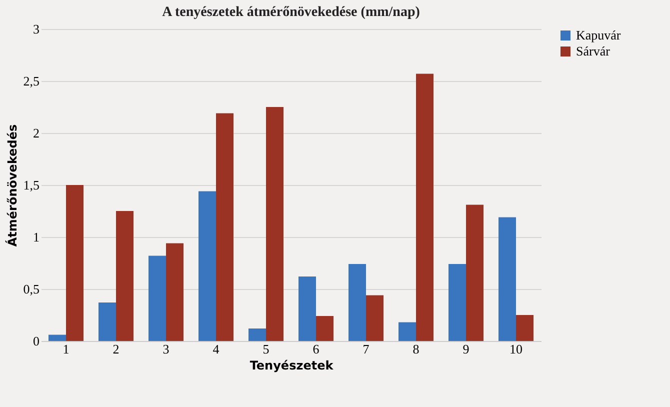 This screenshot has height=407, width=670. Describe the element at coordinates (292, 365) in the screenshot. I see `x-axis-title: Tenyészetek` at that location.